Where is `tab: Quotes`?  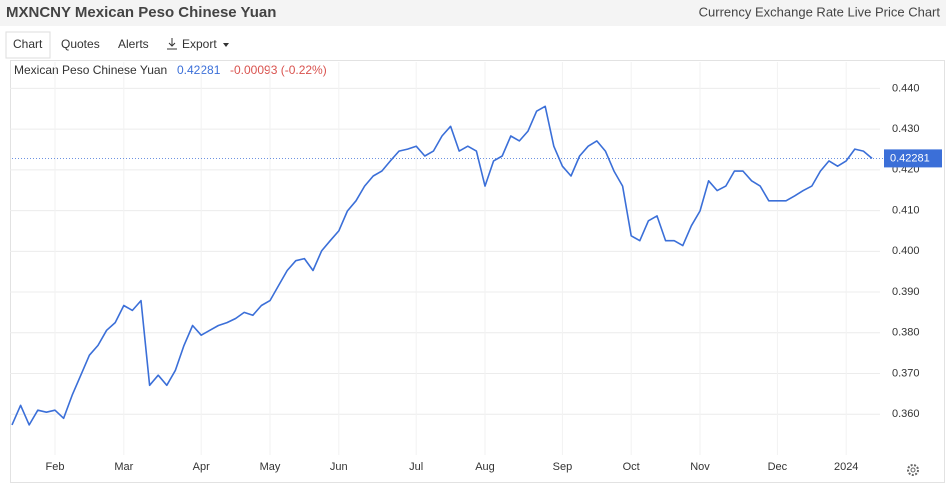 tab: Quotes is located at coordinates (80, 44).